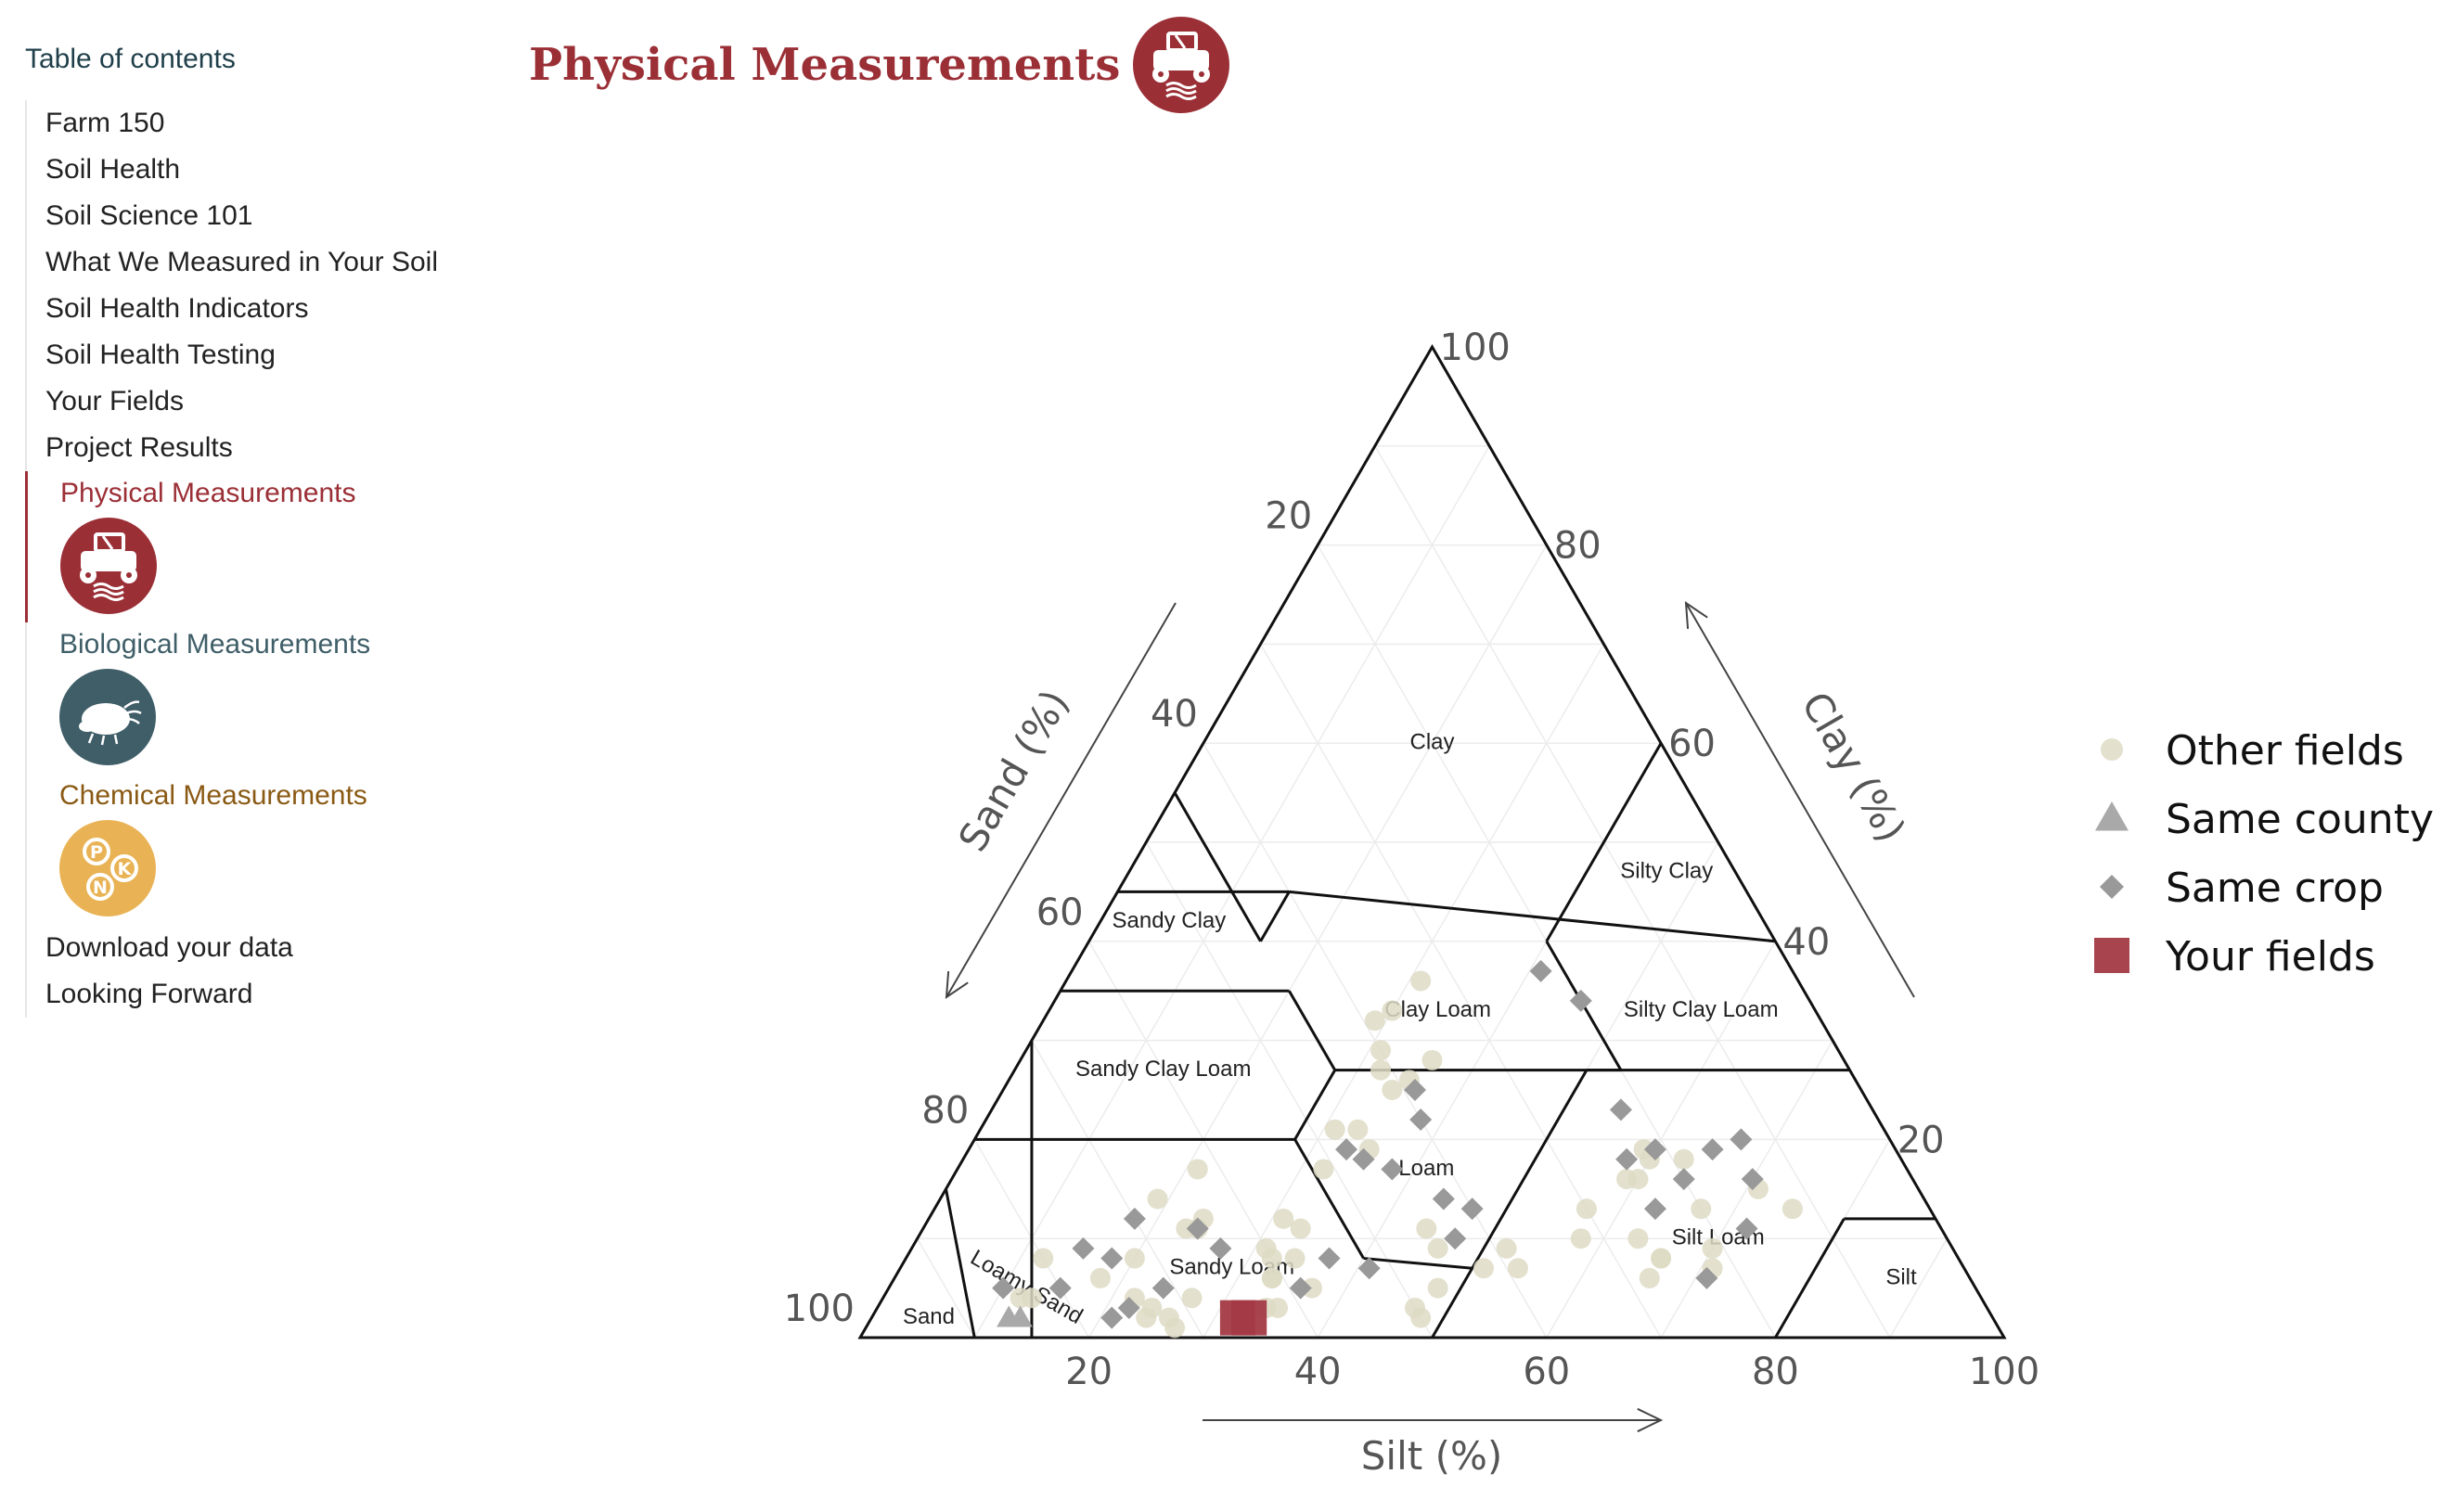 Image resolution: width=2444 pixels, height=1512 pixels. Describe the element at coordinates (1546, 1372) in the screenshot. I see `silt-tick-label: 60` at that location.